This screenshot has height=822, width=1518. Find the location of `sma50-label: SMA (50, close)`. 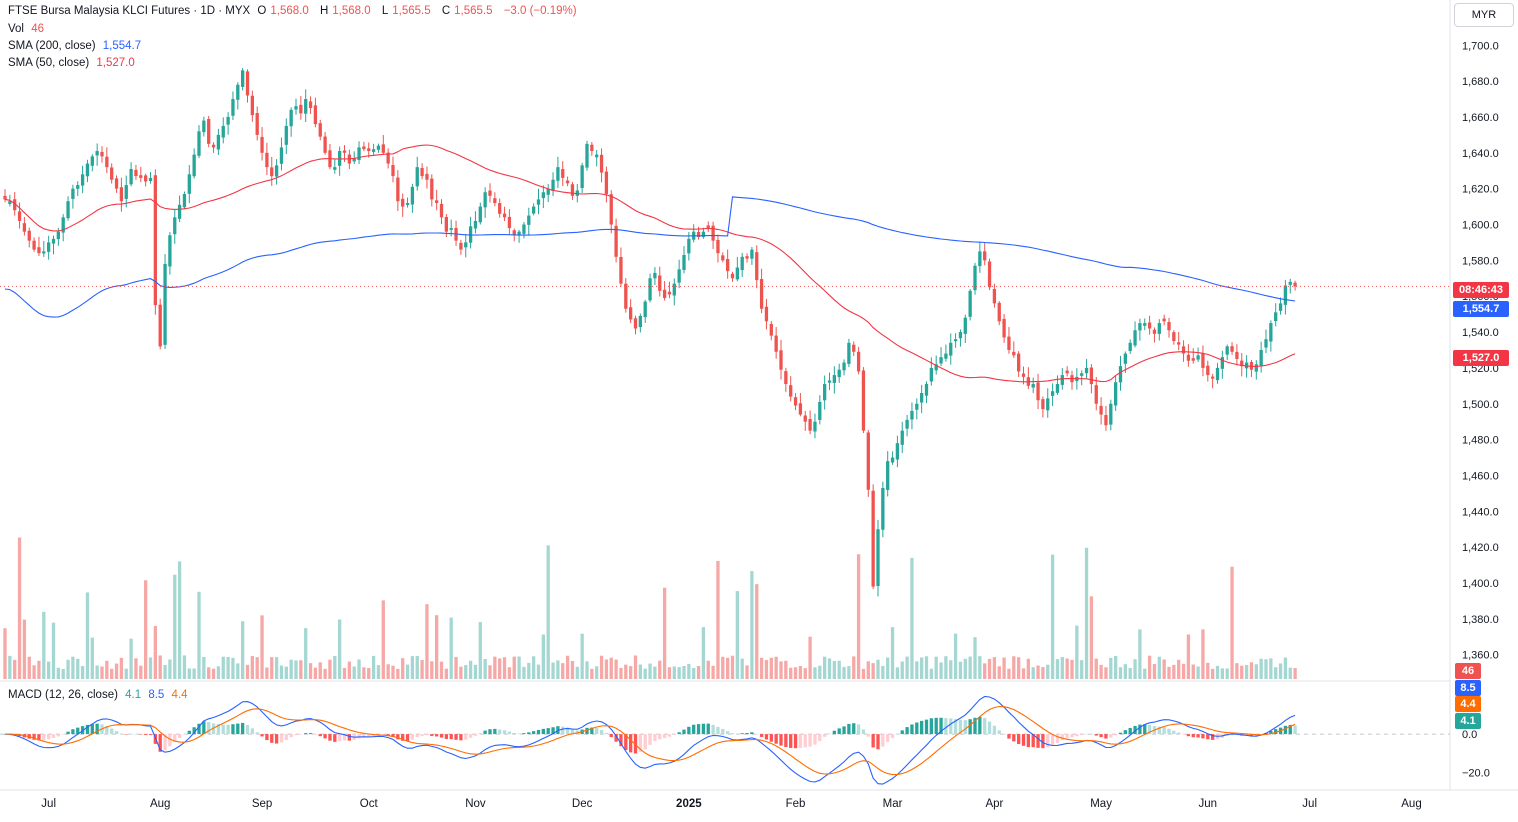

sma50-label: SMA (50, close) is located at coordinates (49, 63).